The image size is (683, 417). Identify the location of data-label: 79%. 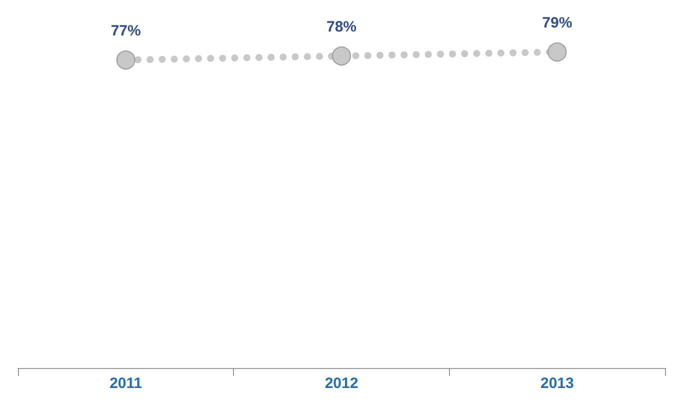
(557, 23).